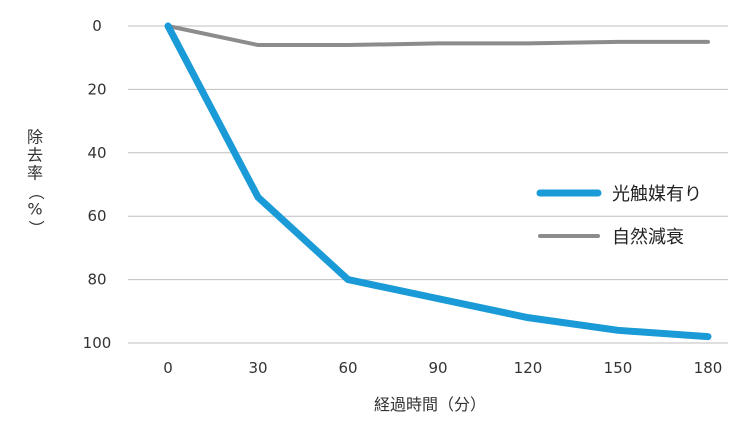 The image size is (750, 430). What do you see at coordinates (618, 368) in the screenshot?
I see `x-tick-label: 150` at bounding box center [618, 368].